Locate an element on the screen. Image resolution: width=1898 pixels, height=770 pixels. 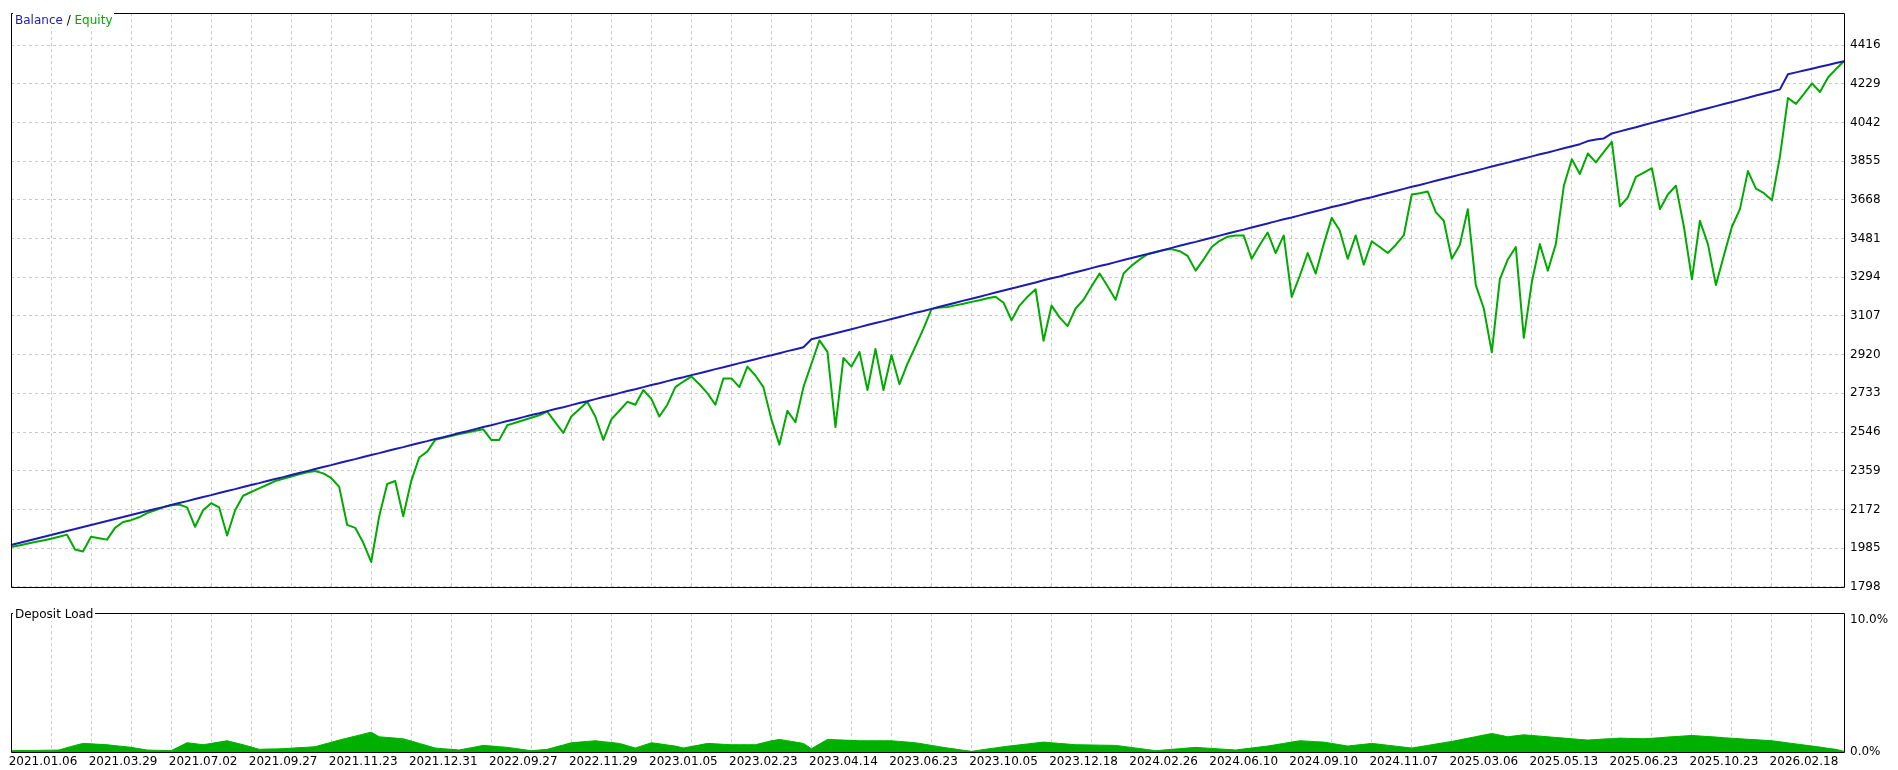
x-tick-label: 2023.12.18 is located at coordinates (1083, 761).